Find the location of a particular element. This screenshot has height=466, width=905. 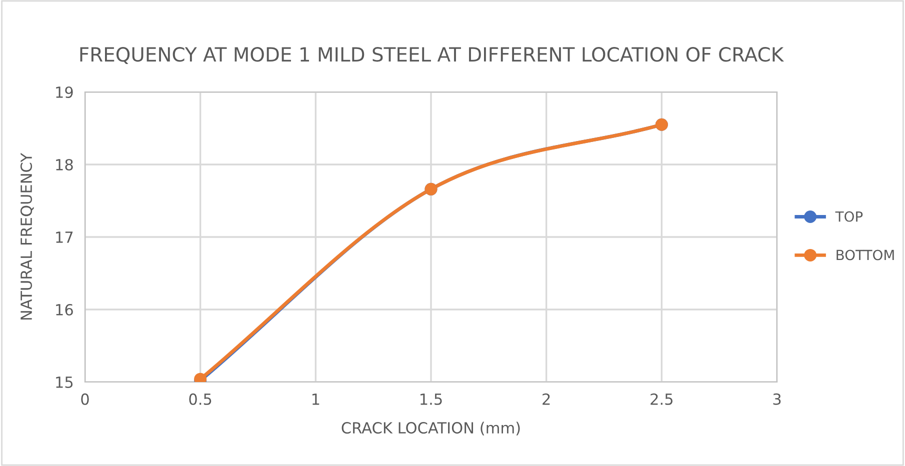

y-tick-label: 19 is located at coordinates (64, 92).